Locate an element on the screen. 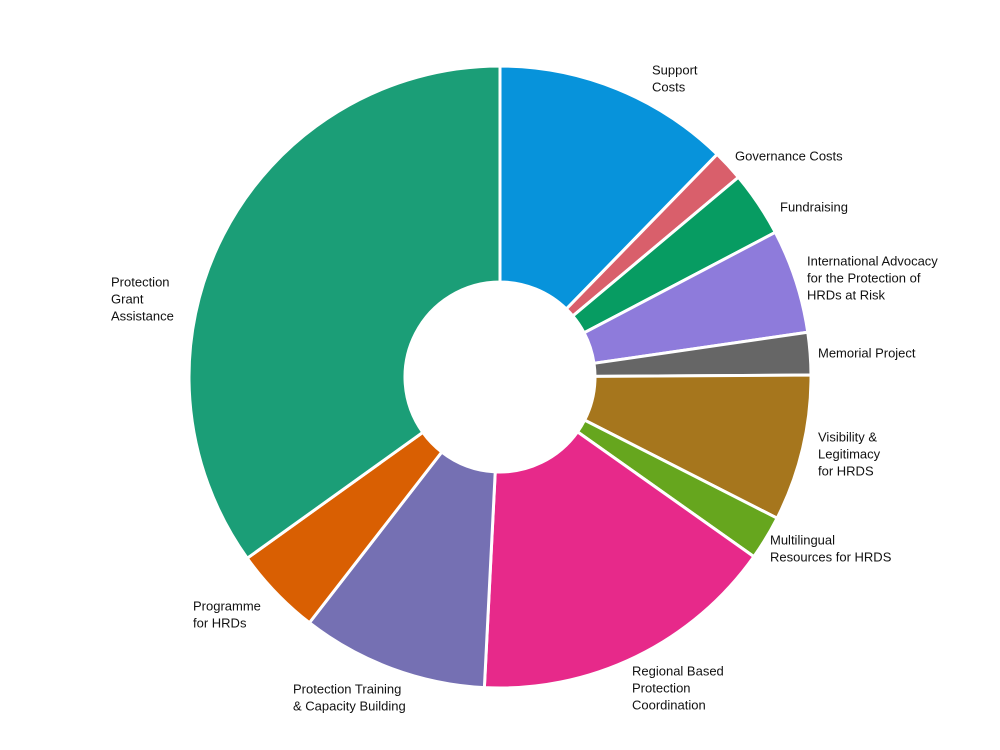 The image size is (1000, 750). slice-label-0: Support Costs is located at coordinates (675, 78).